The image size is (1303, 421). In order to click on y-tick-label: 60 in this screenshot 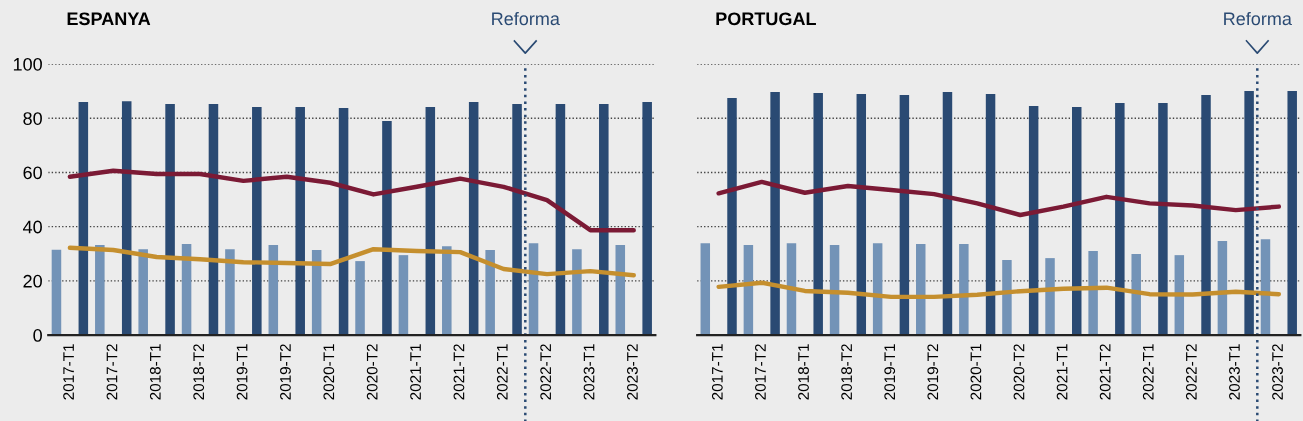, I will do `click(32, 173)`.